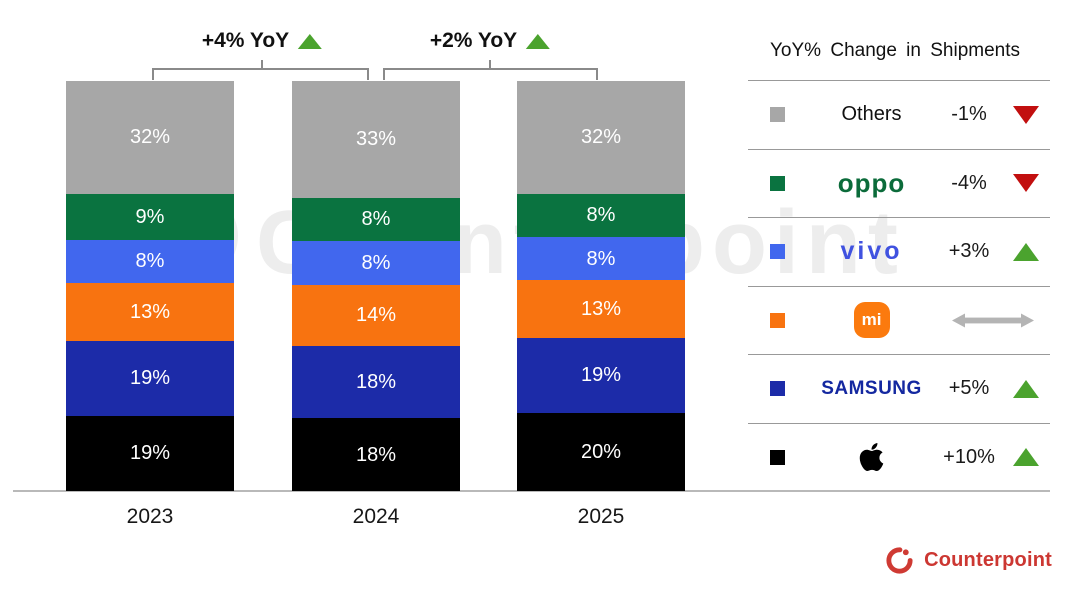 Image resolution: width=1080 pixels, height=596 pixels. I want to click on segment-others-2024: 33%, so click(376, 139).